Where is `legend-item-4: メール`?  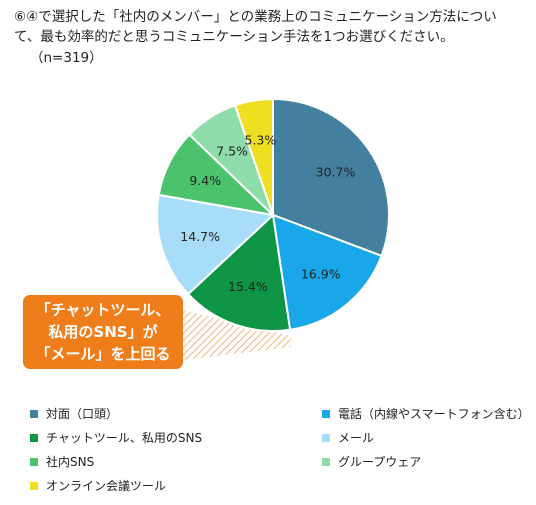
legend-item-4: メール is located at coordinates (348, 437).